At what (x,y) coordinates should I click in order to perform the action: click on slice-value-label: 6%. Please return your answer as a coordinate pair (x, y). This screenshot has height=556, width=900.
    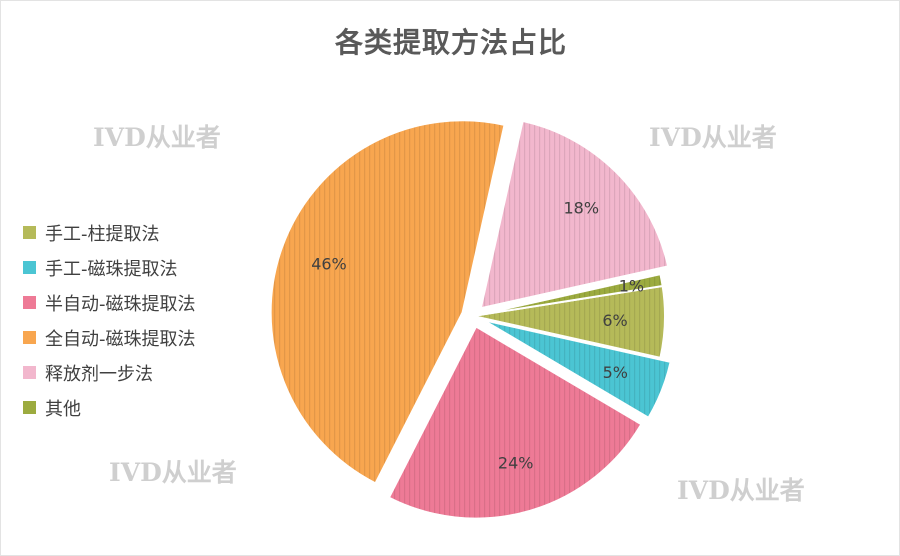
    Looking at the image, I should click on (614, 320).